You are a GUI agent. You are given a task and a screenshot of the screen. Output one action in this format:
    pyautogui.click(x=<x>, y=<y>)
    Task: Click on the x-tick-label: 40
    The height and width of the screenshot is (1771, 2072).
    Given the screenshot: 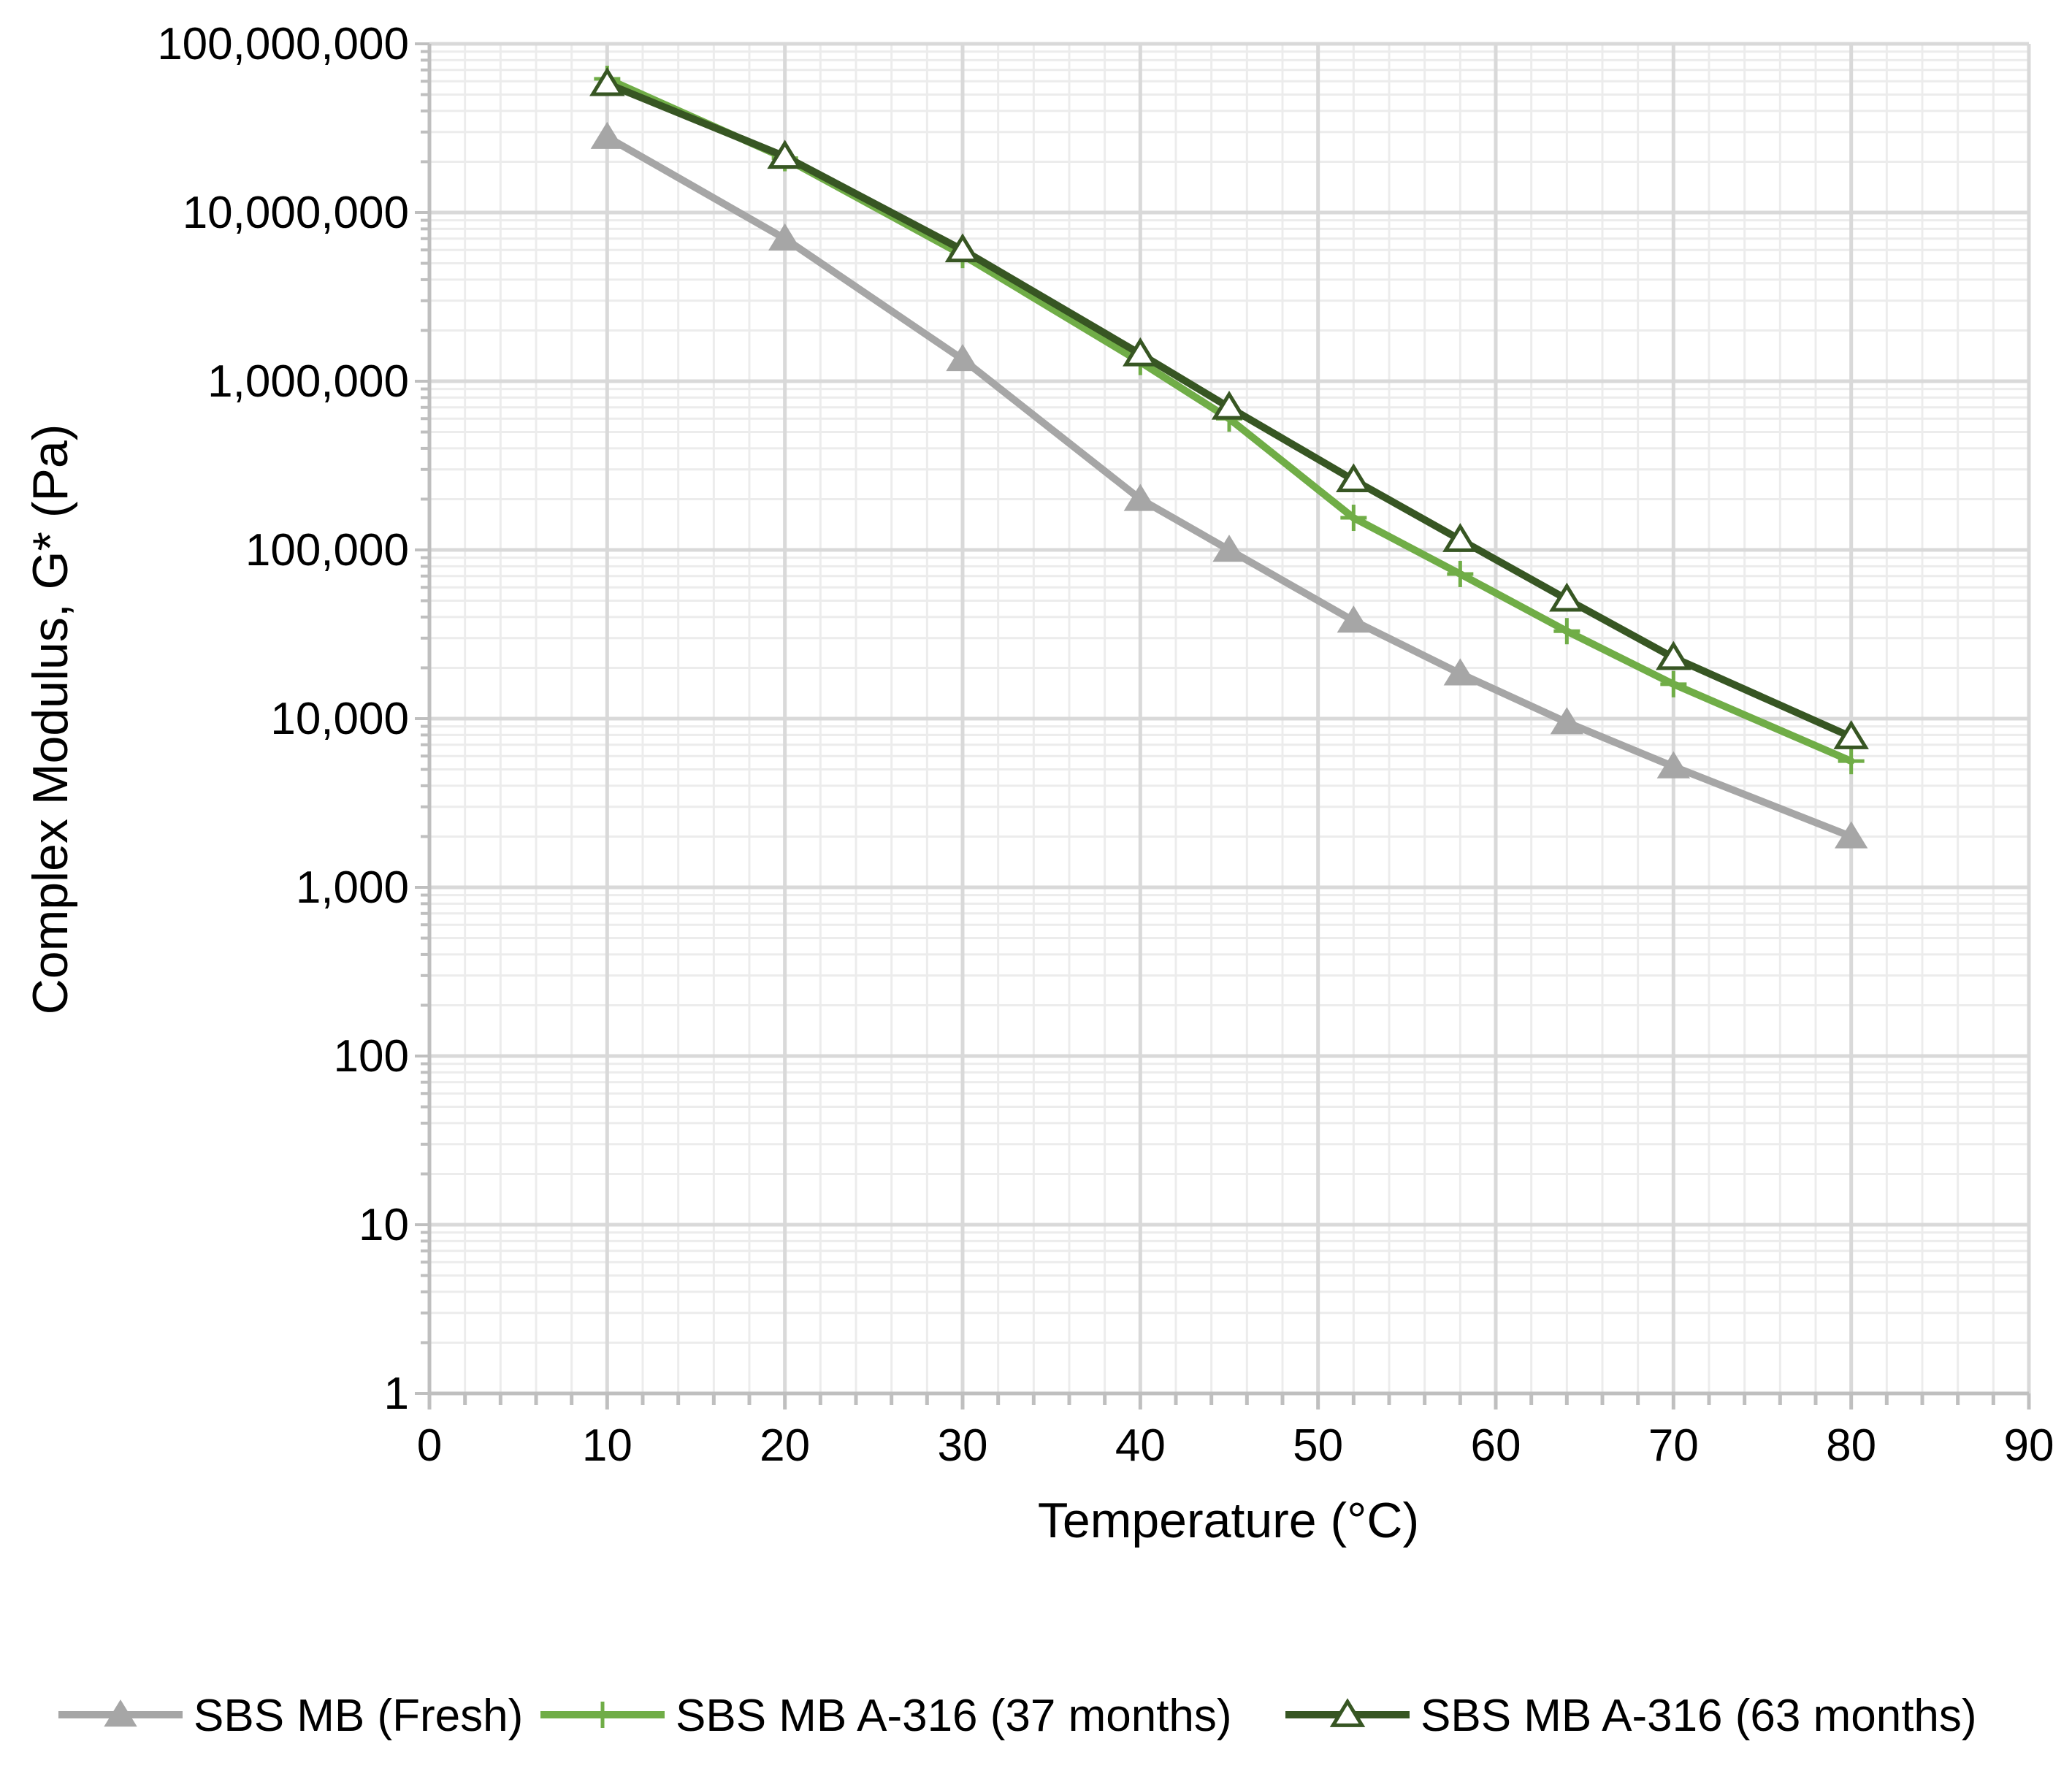 What is the action you would take?
    pyautogui.click(x=1140, y=1445)
    